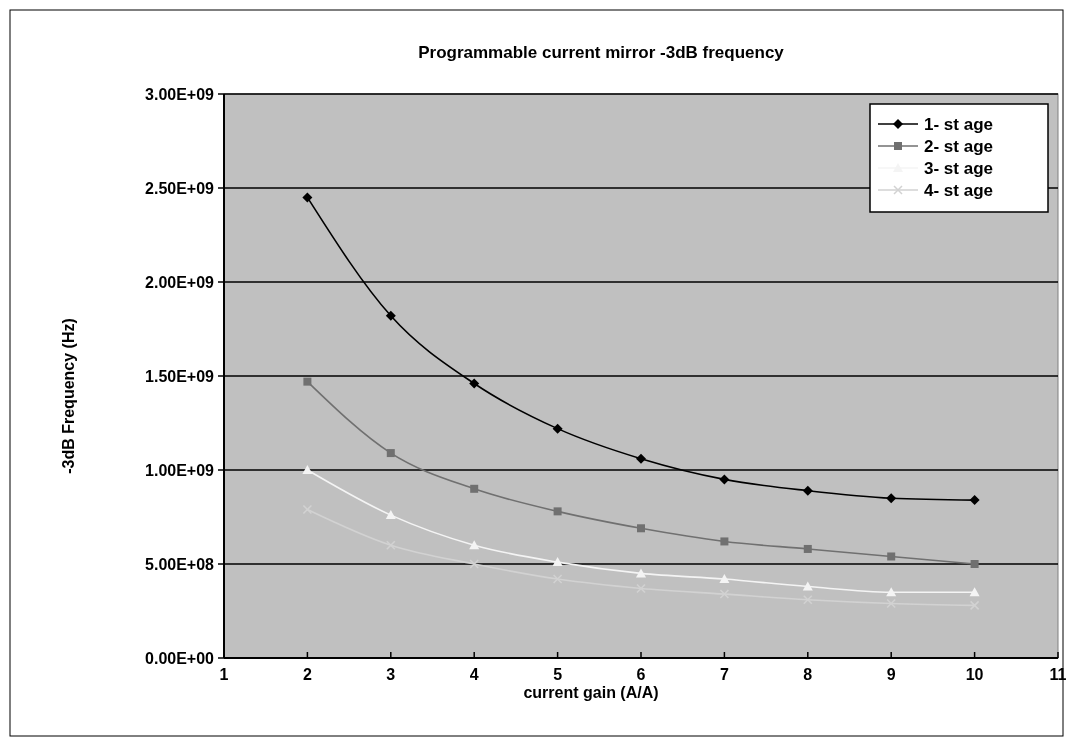  Describe the element at coordinates (958, 124) in the screenshot. I see `legend-label: 1- st age` at that location.